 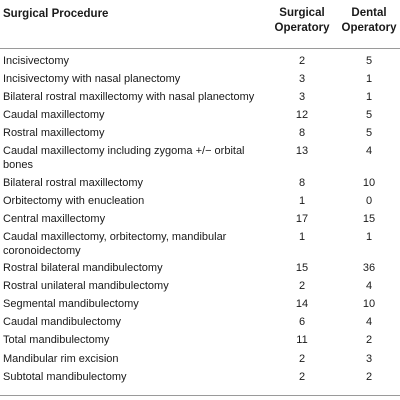 What do you see at coordinates (302, 268) in the screenshot?
I see `surgical-operatory-cell: 15` at bounding box center [302, 268].